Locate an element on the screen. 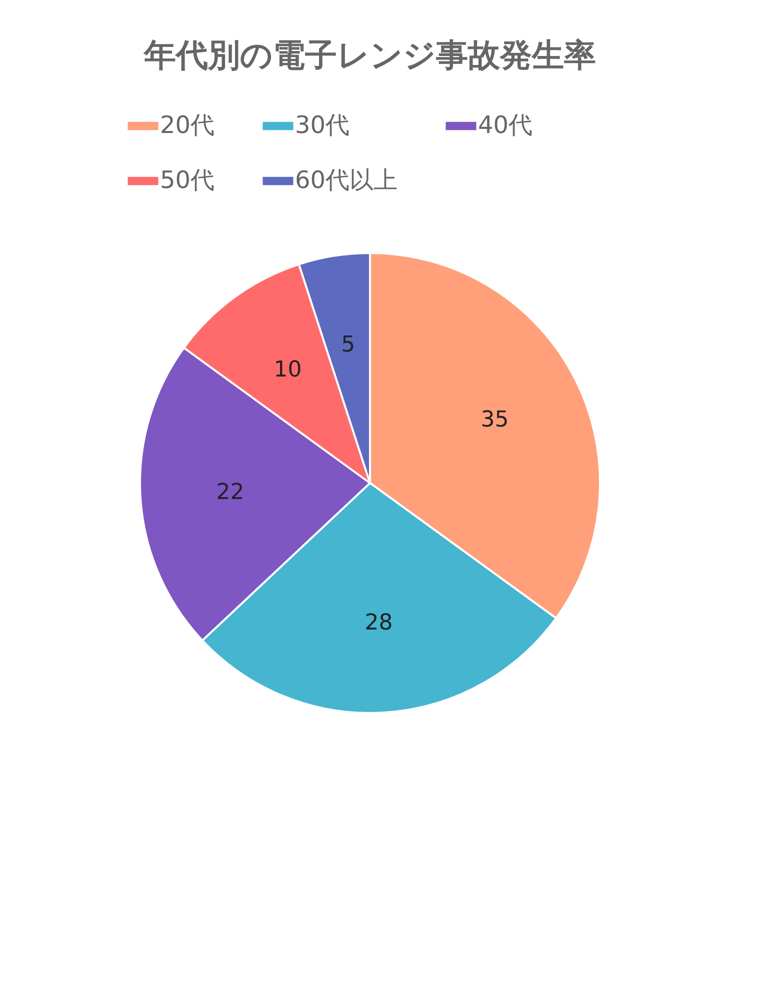 The image size is (760, 1000). data-label: 5 is located at coordinates (348, 345).